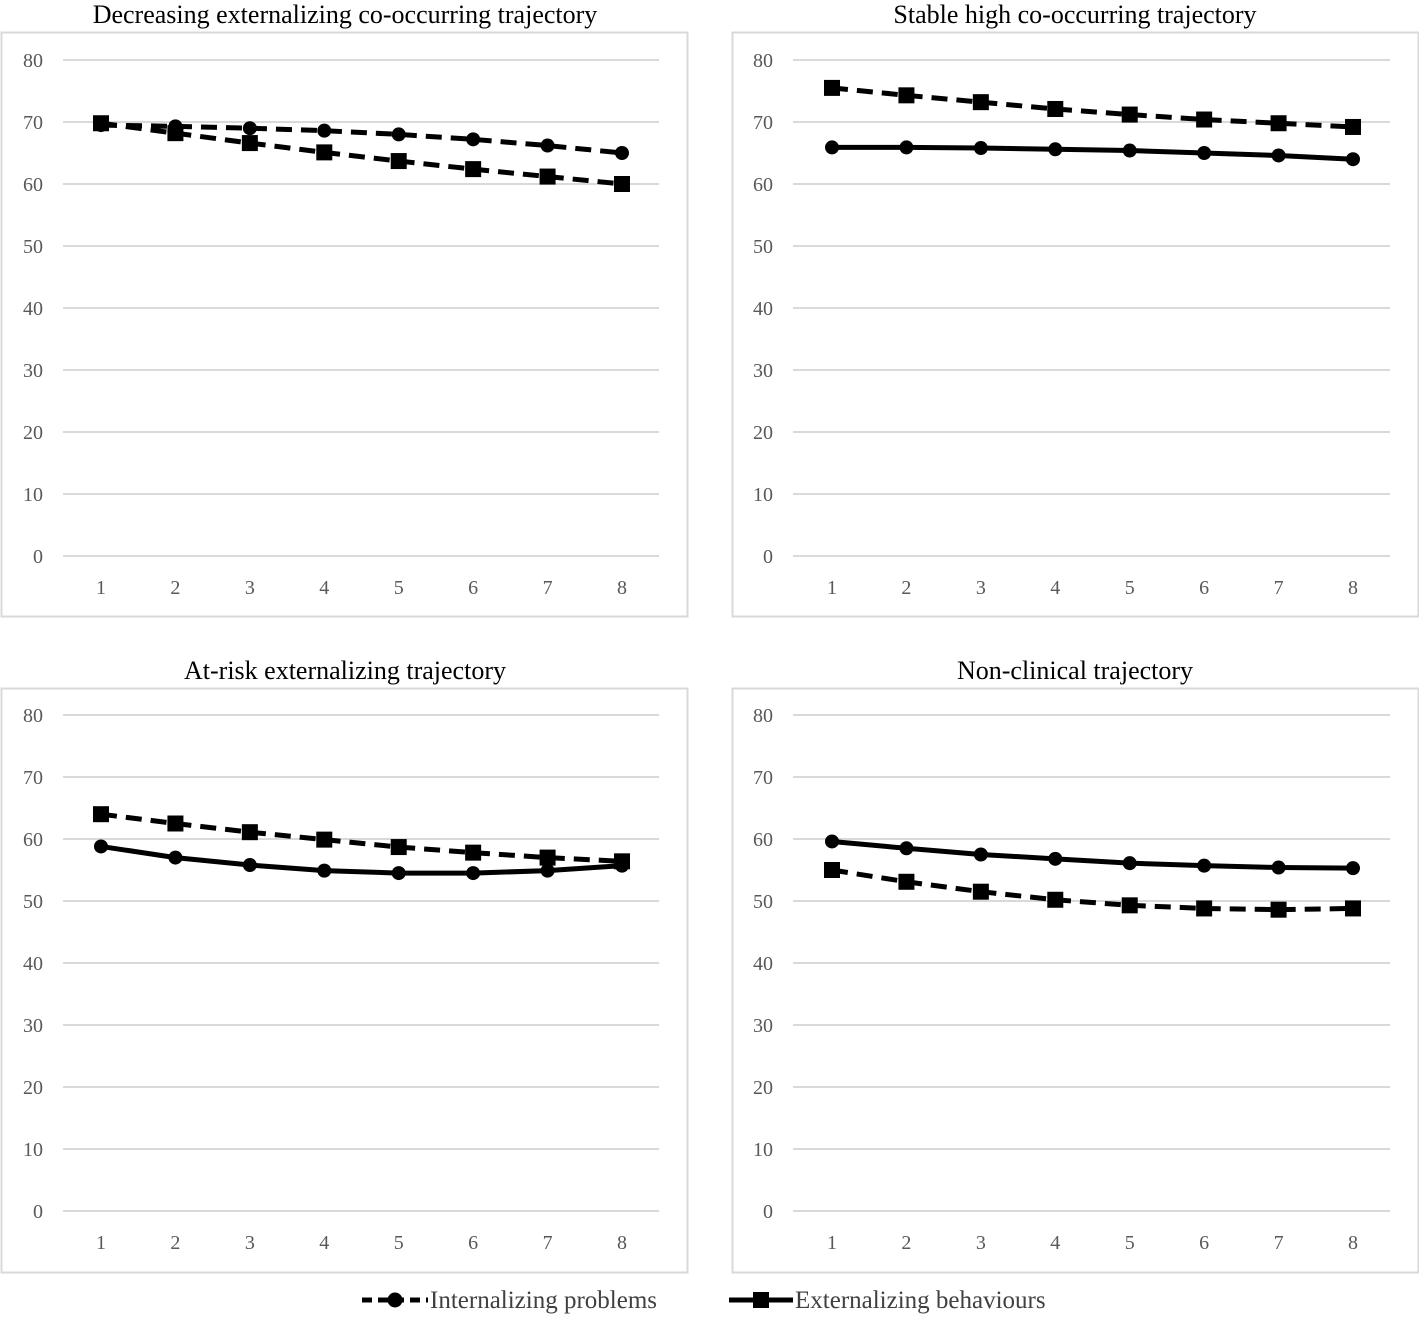 The width and height of the screenshot is (1419, 1320). What do you see at coordinates (763, 433) in the screenshot?
I see `y-tick-label: 20` at bounding box center [763, 433].